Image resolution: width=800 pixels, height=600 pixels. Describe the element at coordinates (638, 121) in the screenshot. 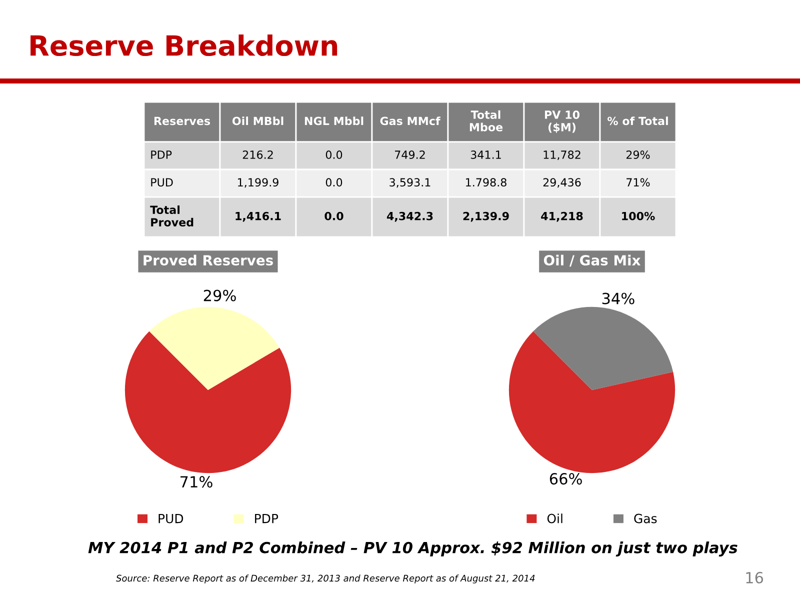

I see `category-label: % of Total` at that location.